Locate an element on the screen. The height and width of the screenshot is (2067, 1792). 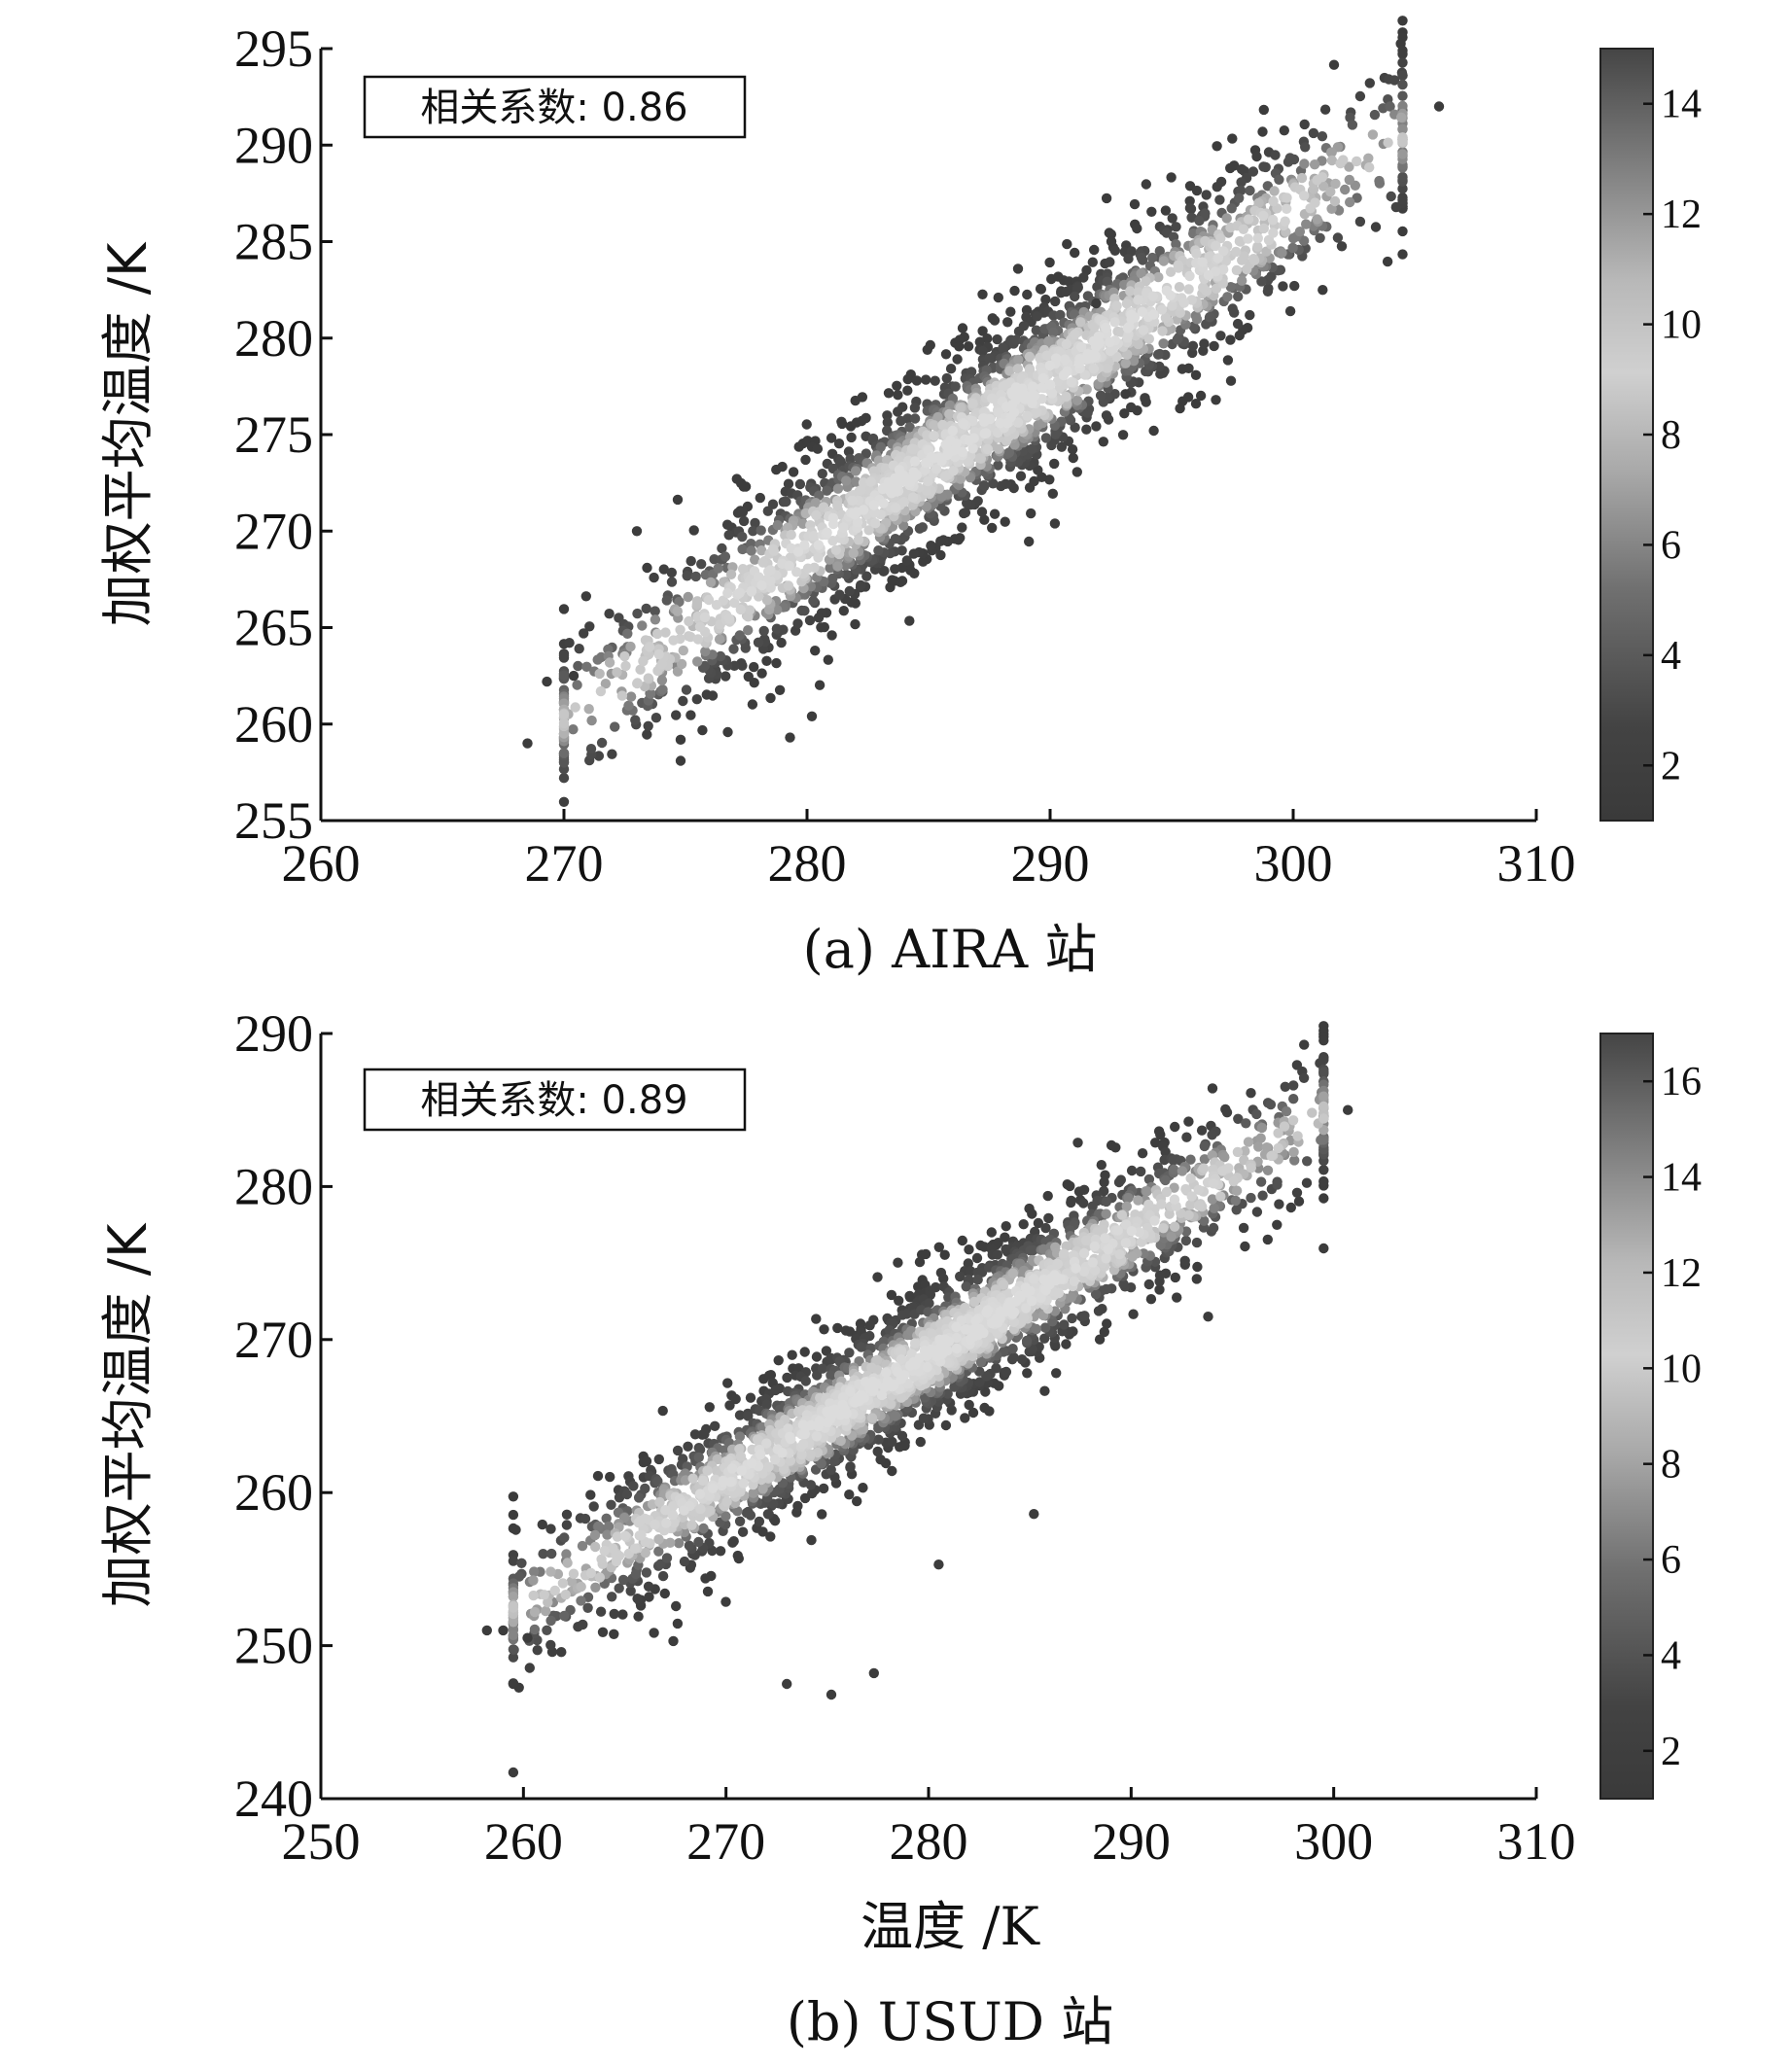
y-tick-label: 295 is located at coordinates (273, 48).